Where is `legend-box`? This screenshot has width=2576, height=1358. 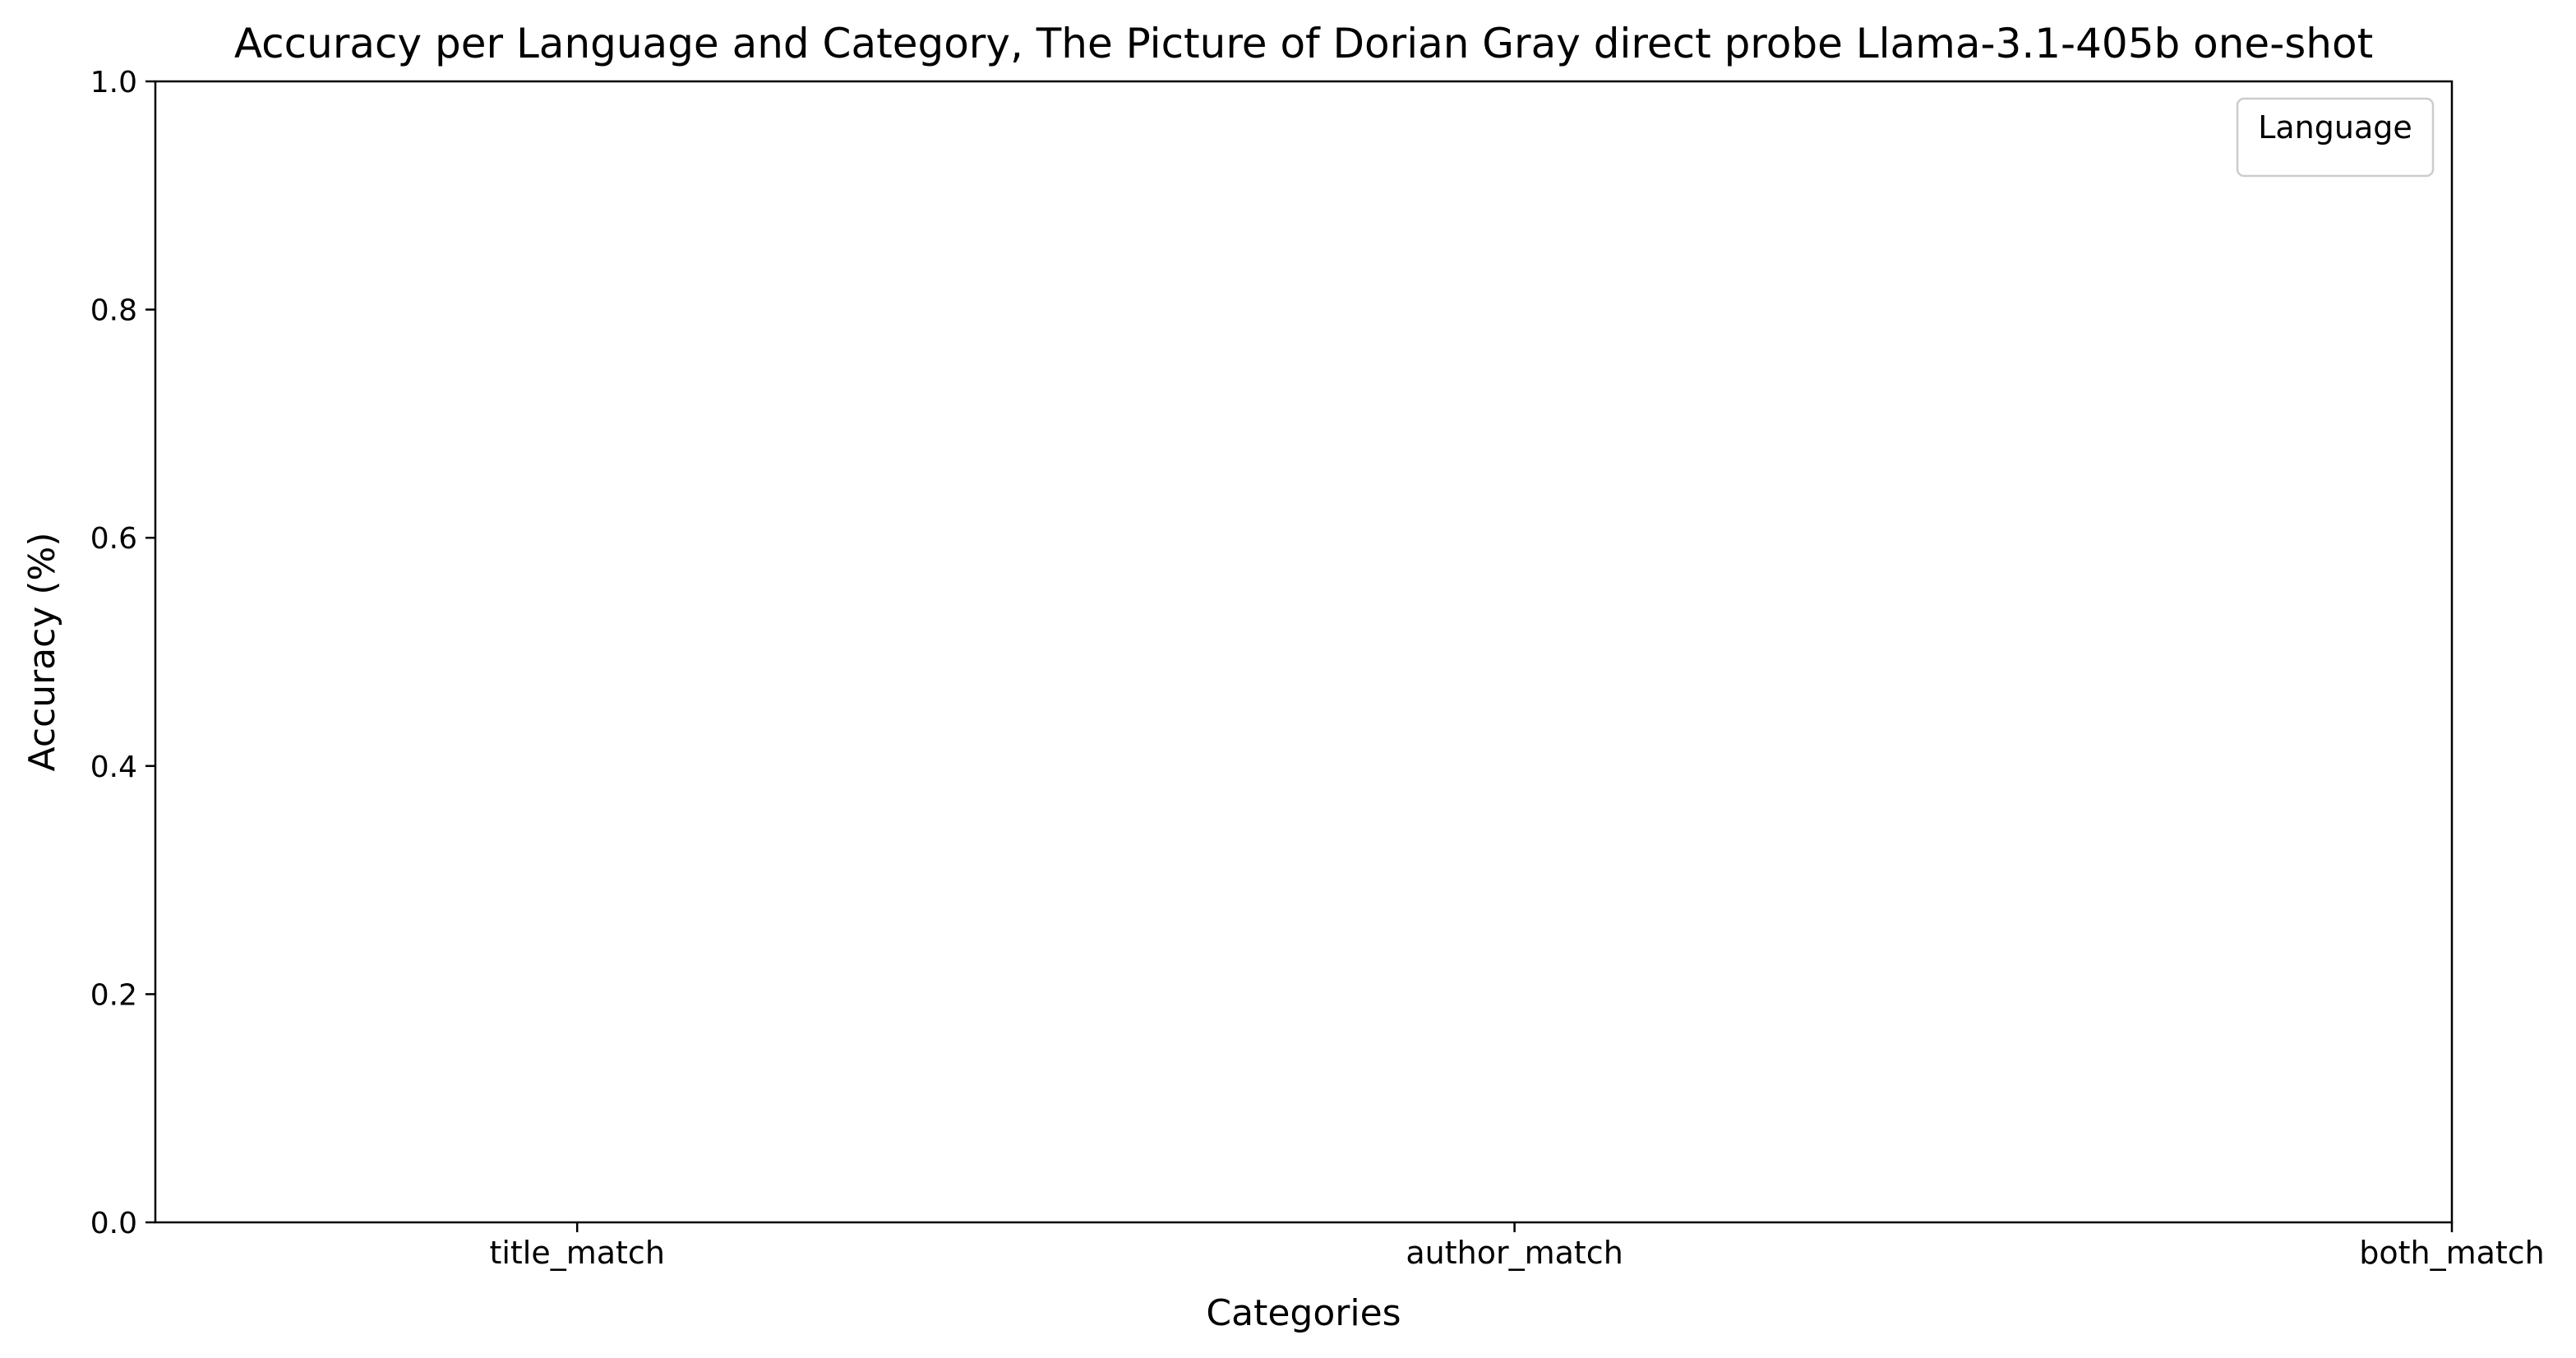 legend-box is located at coordinates (2335, 137).